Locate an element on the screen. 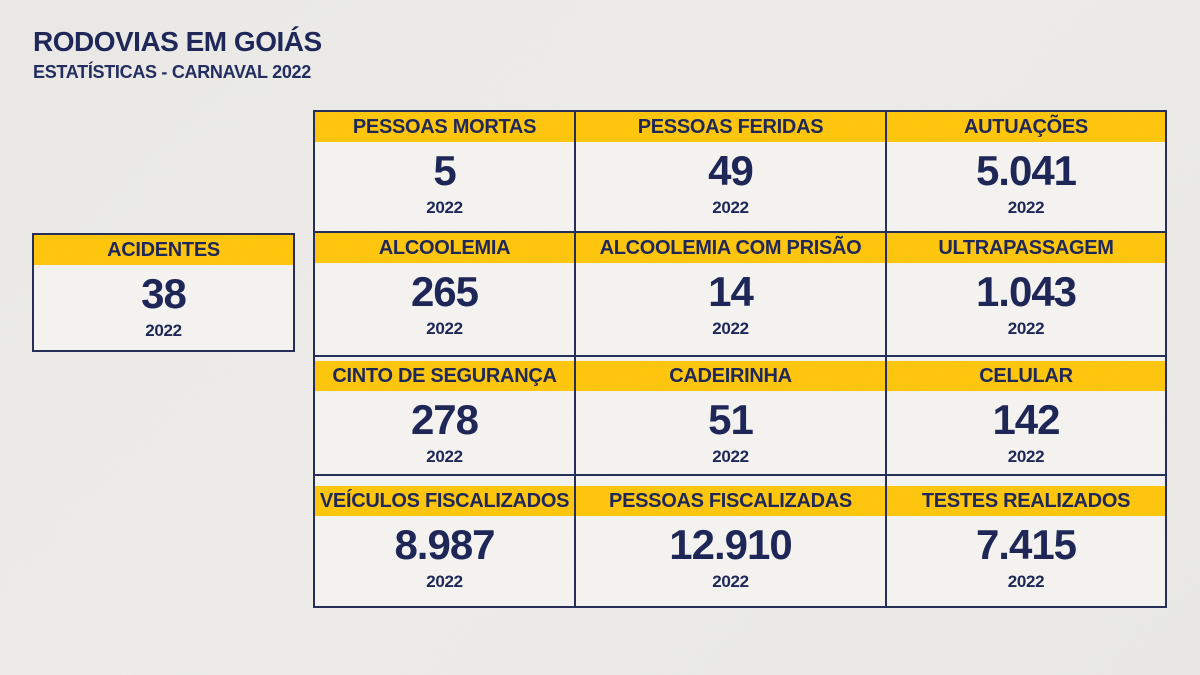 Image resolution: width=1200 pixels, height=675 pixels. stat-value: 265 is located at coordinates (444, 291).